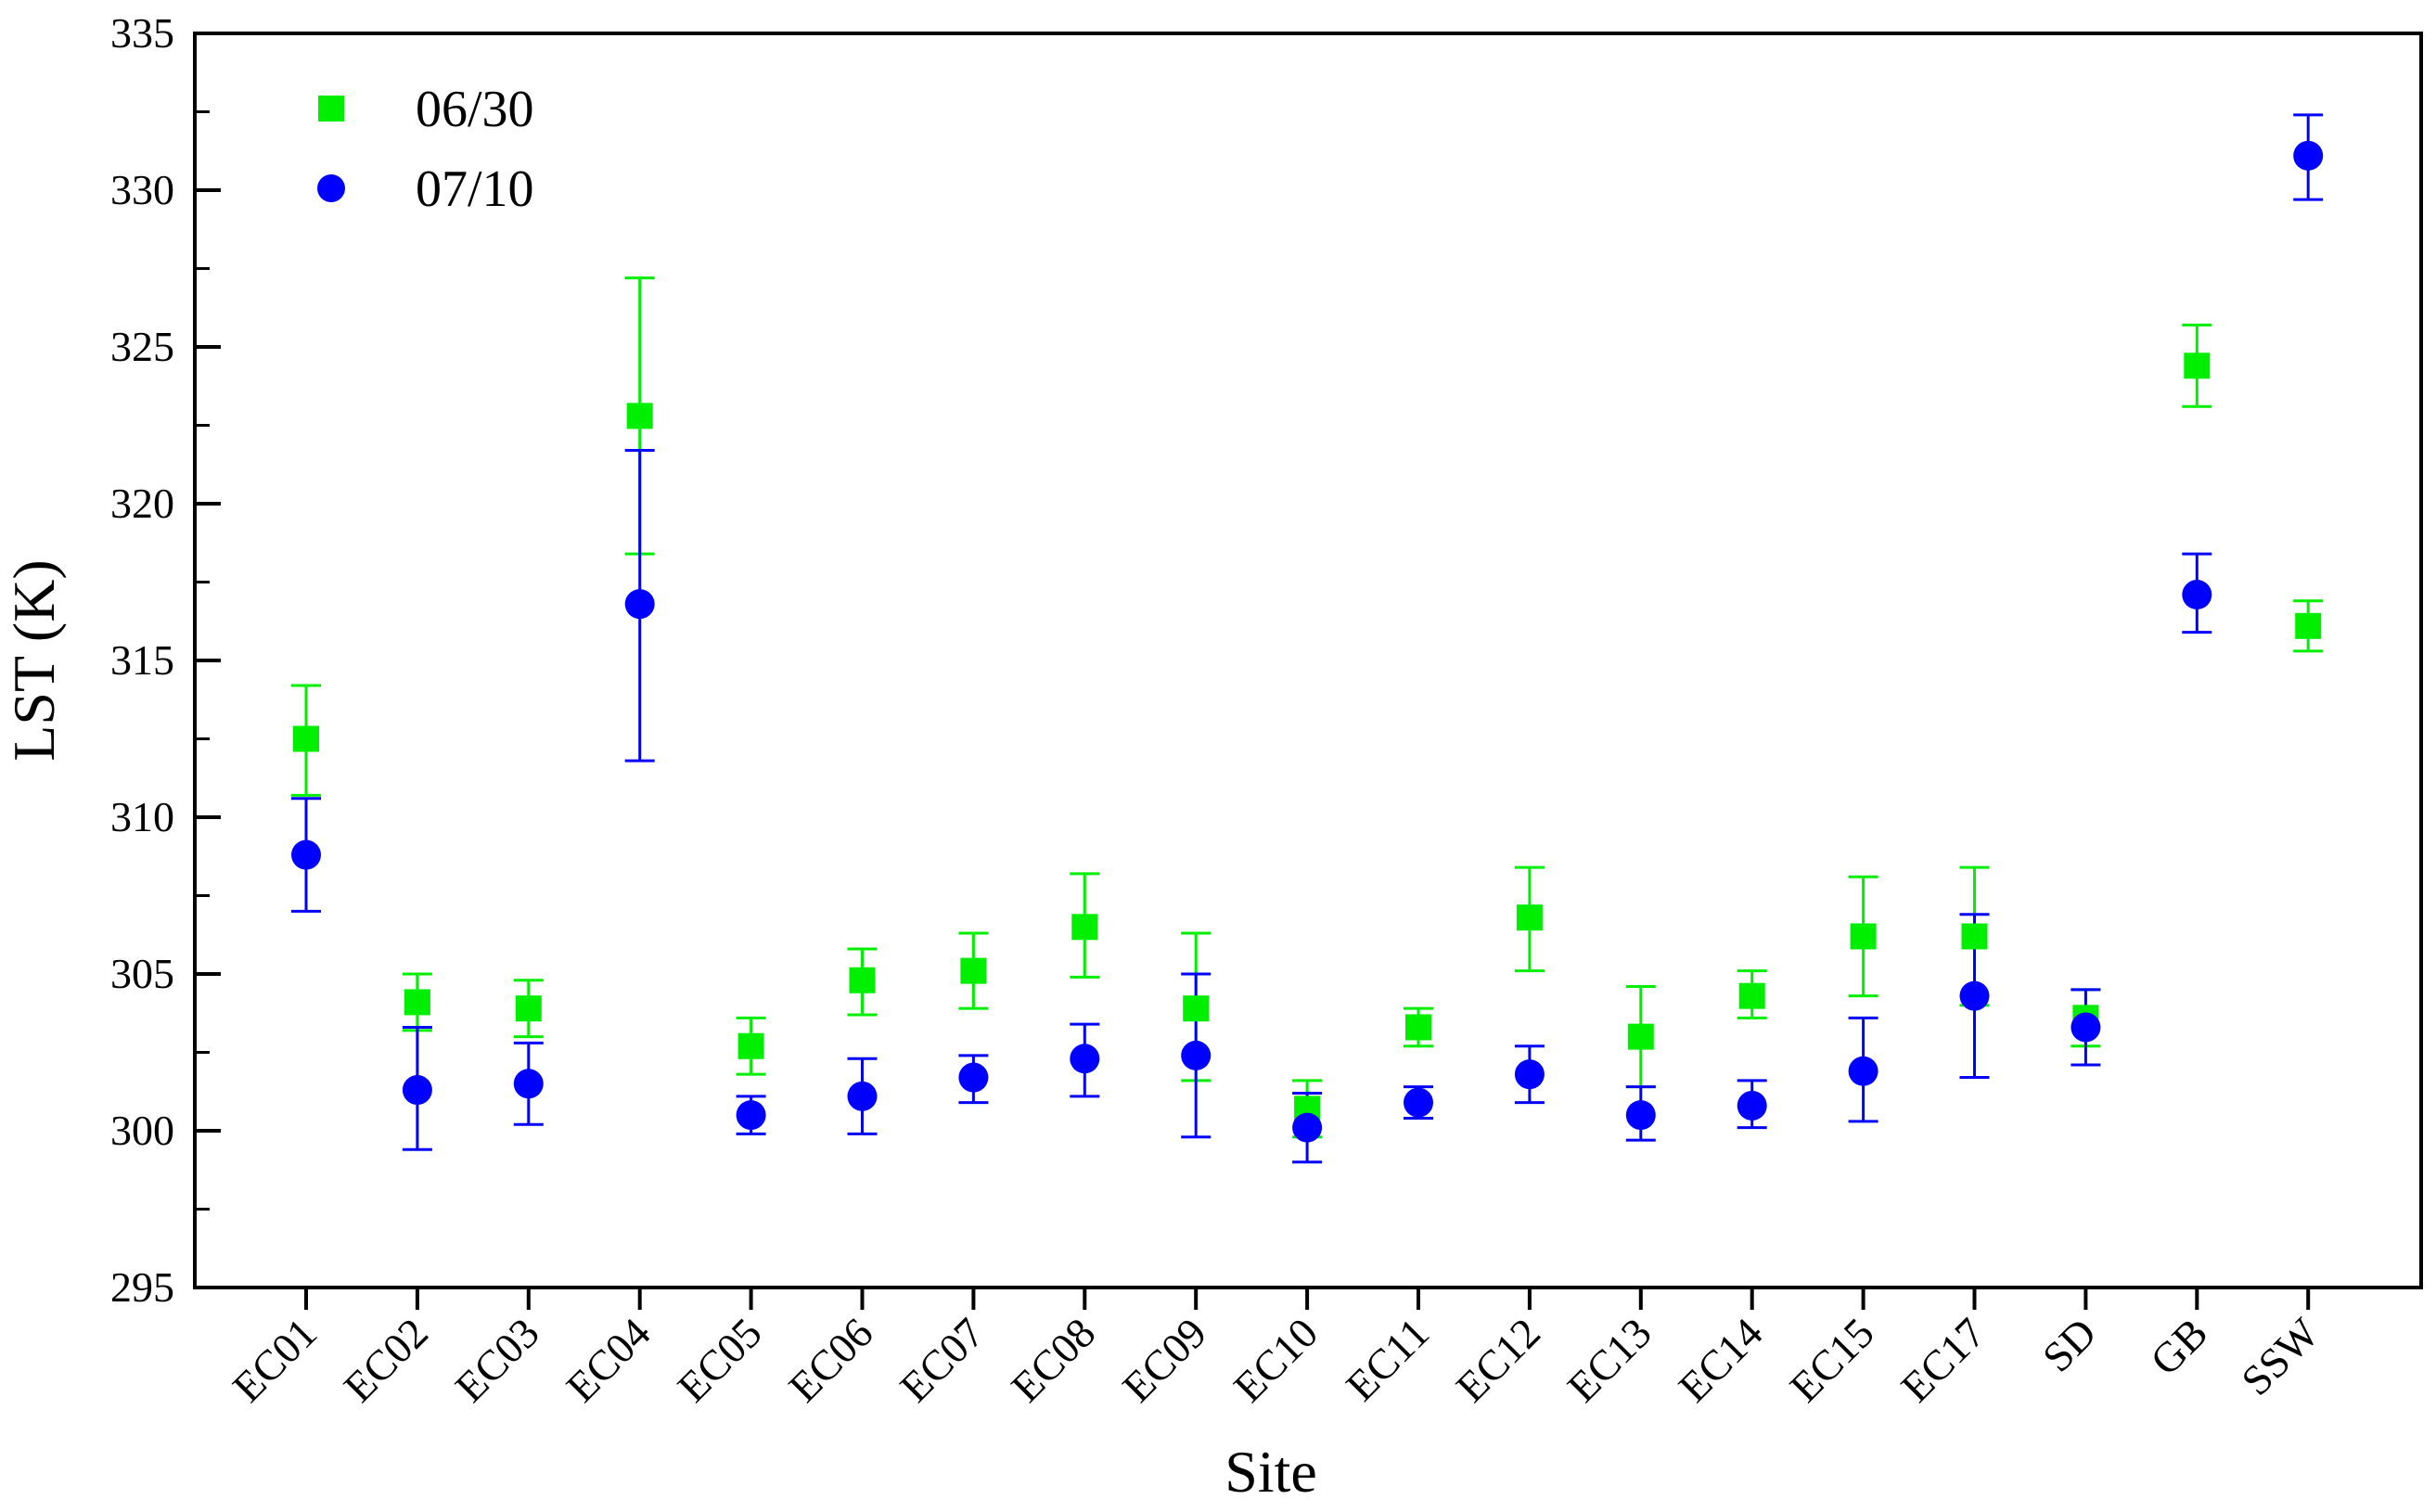  I want to click on y-axis-title: LST (K), so click(34, 660).